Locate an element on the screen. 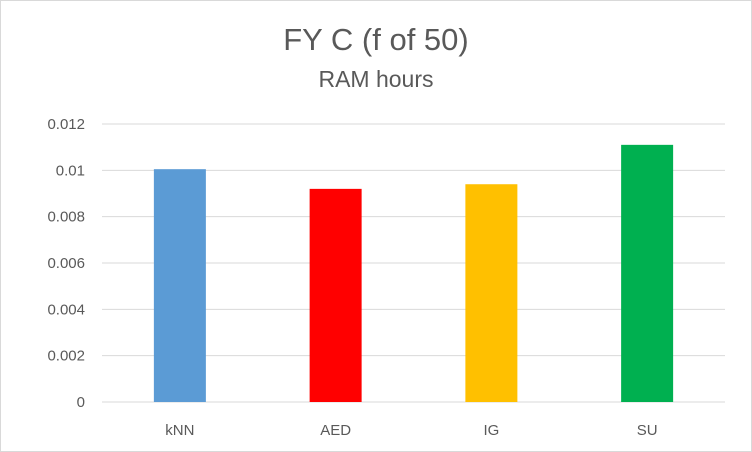  chart-title: FY C (f of 50) is located at coordinates (376, 39).